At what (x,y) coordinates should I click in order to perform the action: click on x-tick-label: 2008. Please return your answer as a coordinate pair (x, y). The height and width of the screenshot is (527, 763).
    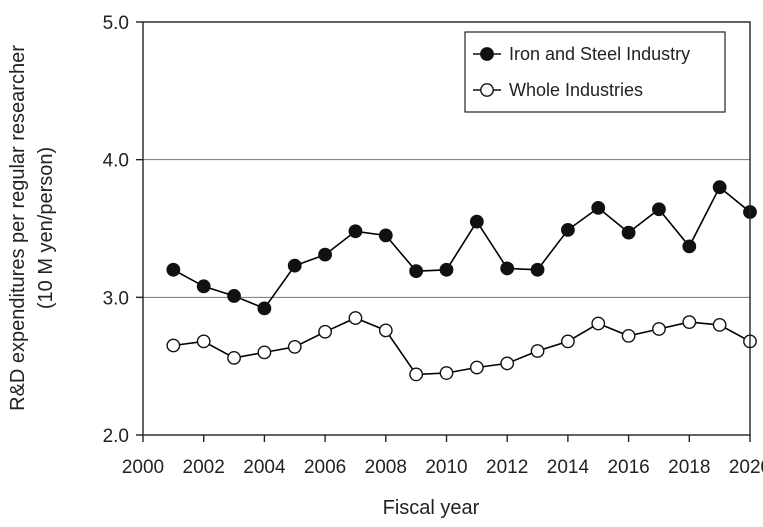
    Looking at the image, I should click on (386, 467).